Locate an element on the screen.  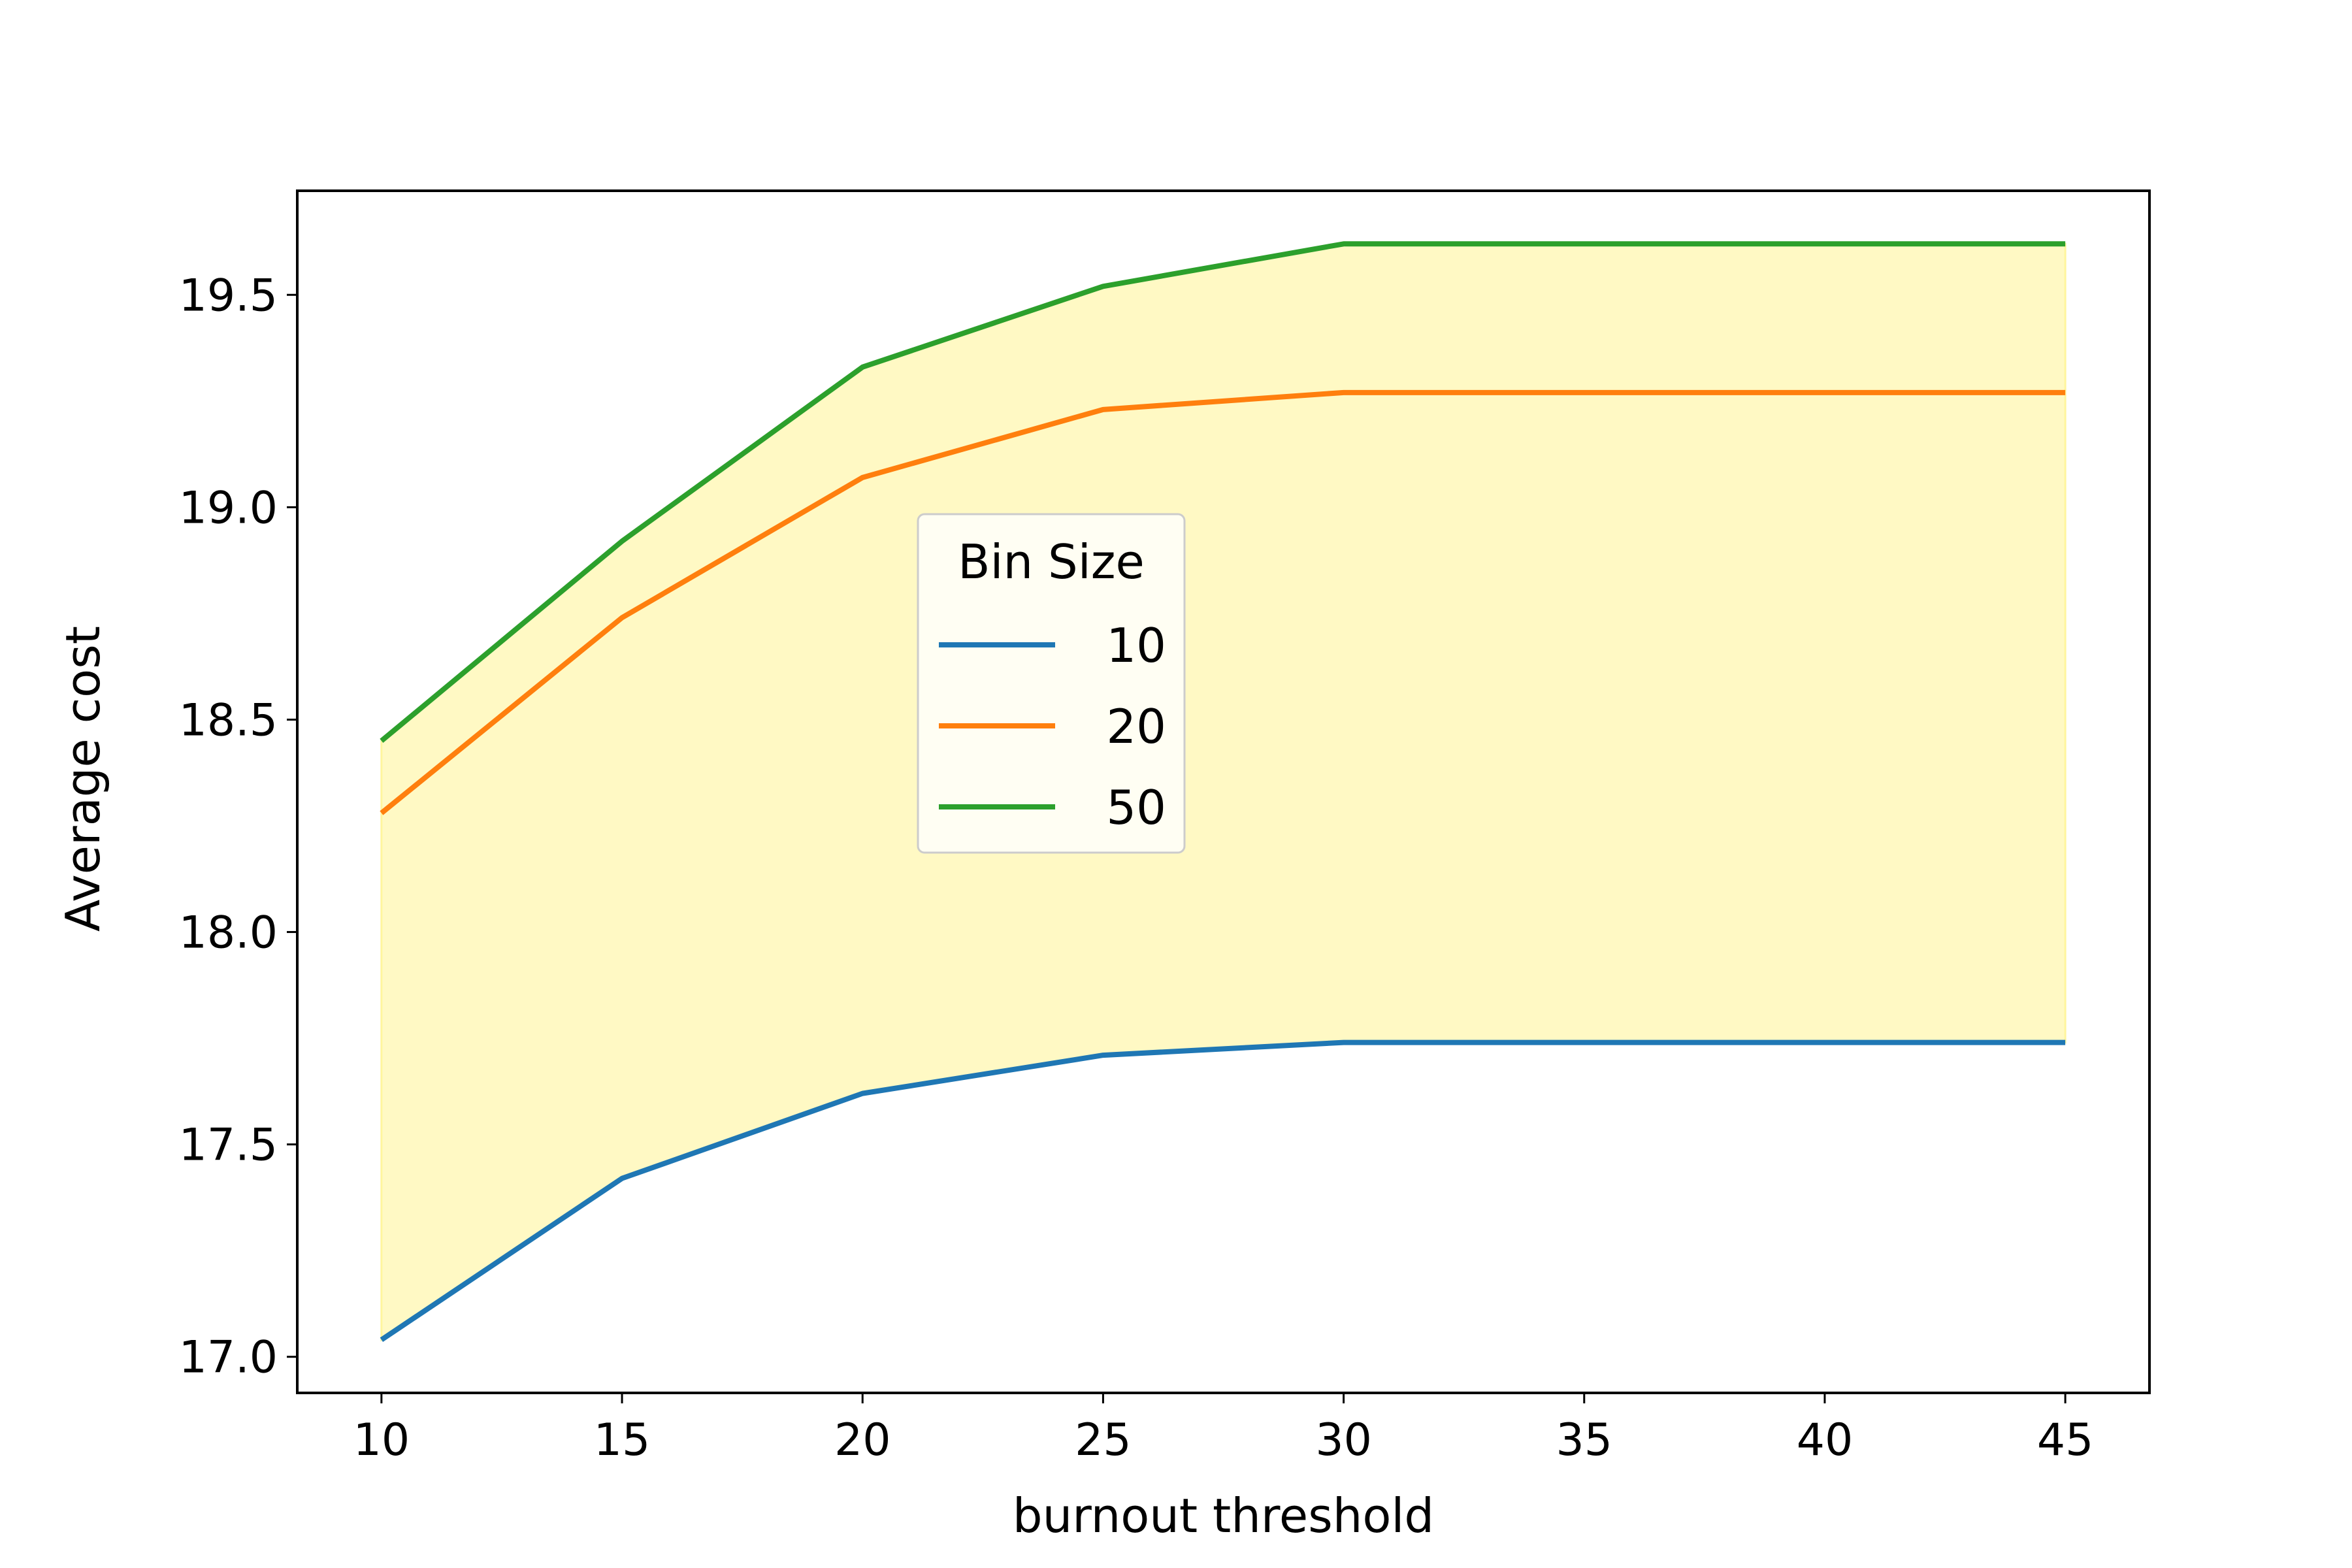
y-axis-label: Average cost is located at coordinates (83, 779).